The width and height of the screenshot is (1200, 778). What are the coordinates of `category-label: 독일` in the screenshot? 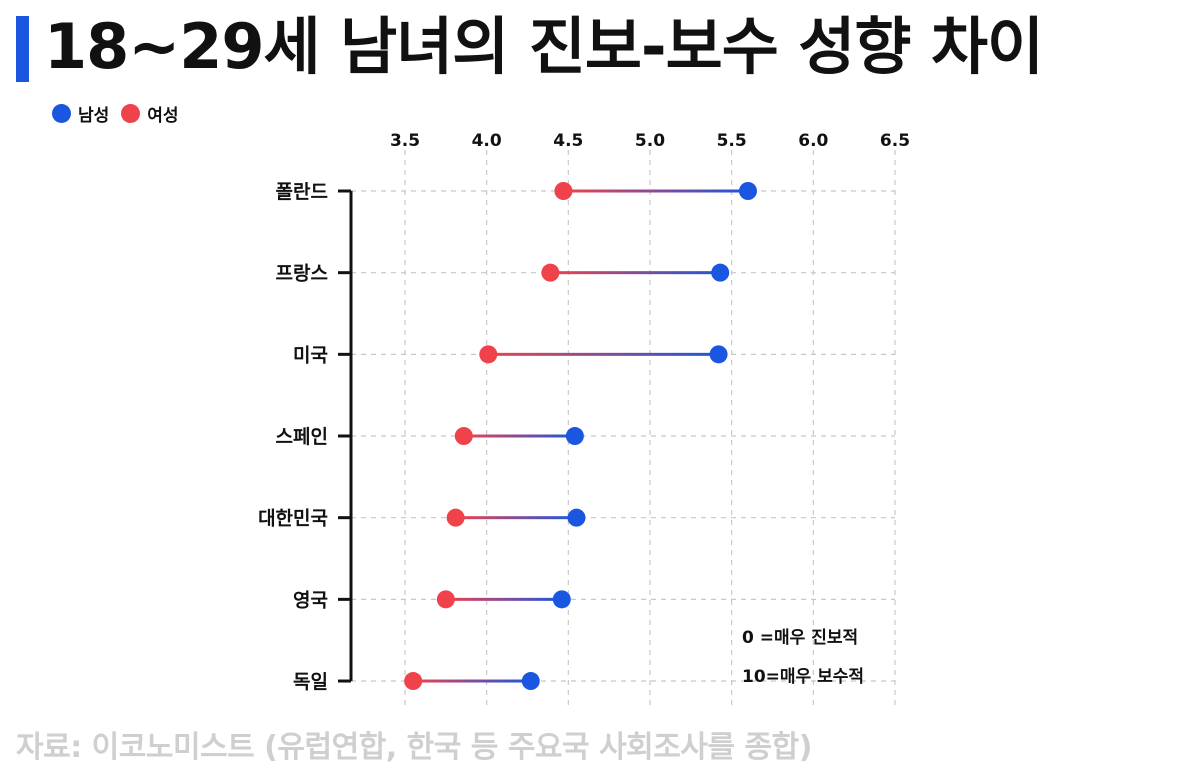 It's located at (310, 682).